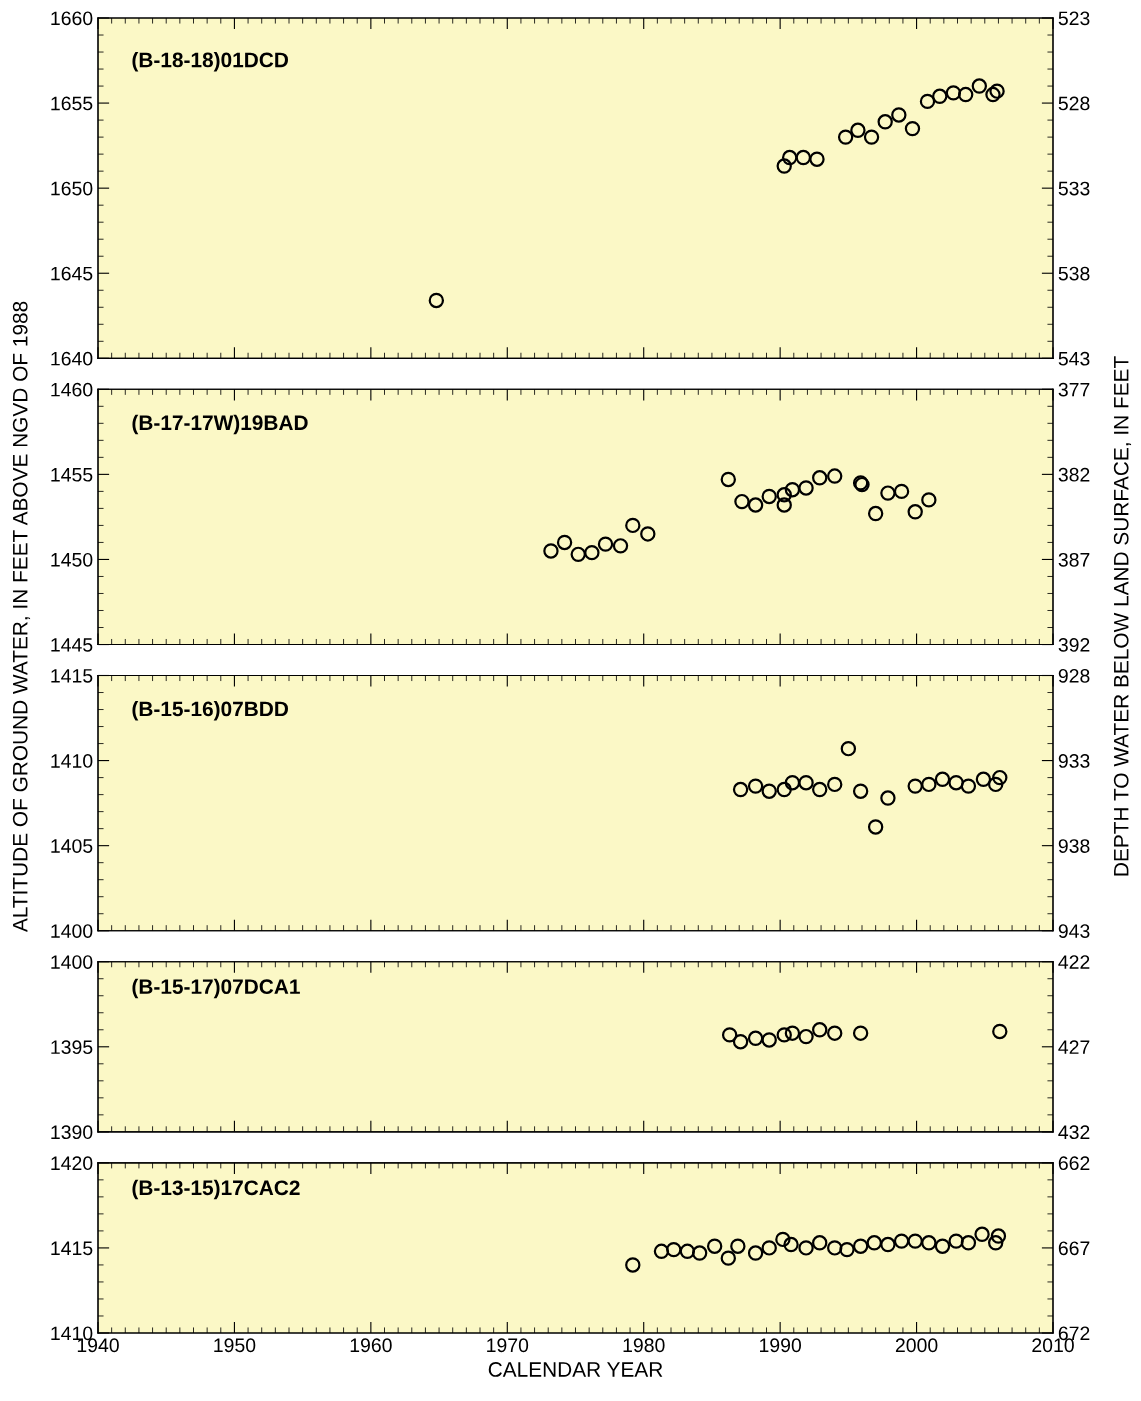  Describe the element at coordinates (72, 761) in the screenshot. I see `y-tick-label: 1410` at that location.